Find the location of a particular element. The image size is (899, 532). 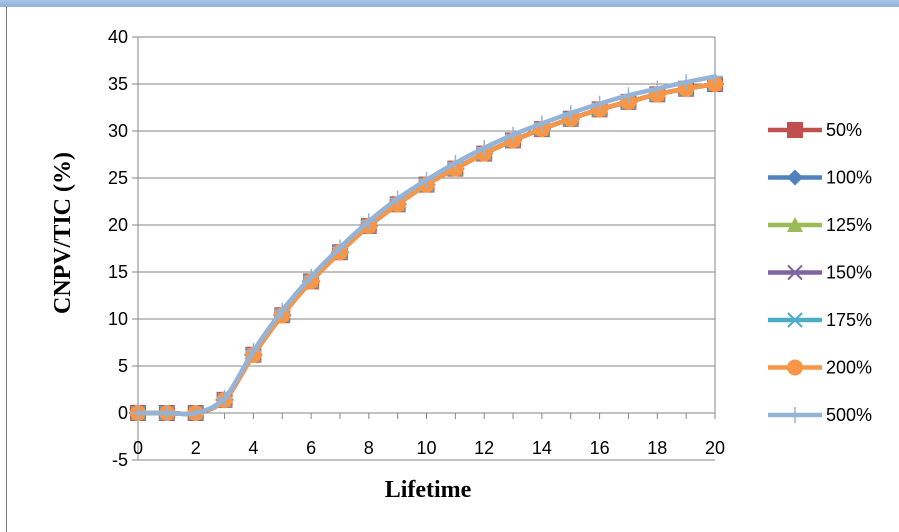

x-tick-label: 2 is located at coordinates (196, 448).